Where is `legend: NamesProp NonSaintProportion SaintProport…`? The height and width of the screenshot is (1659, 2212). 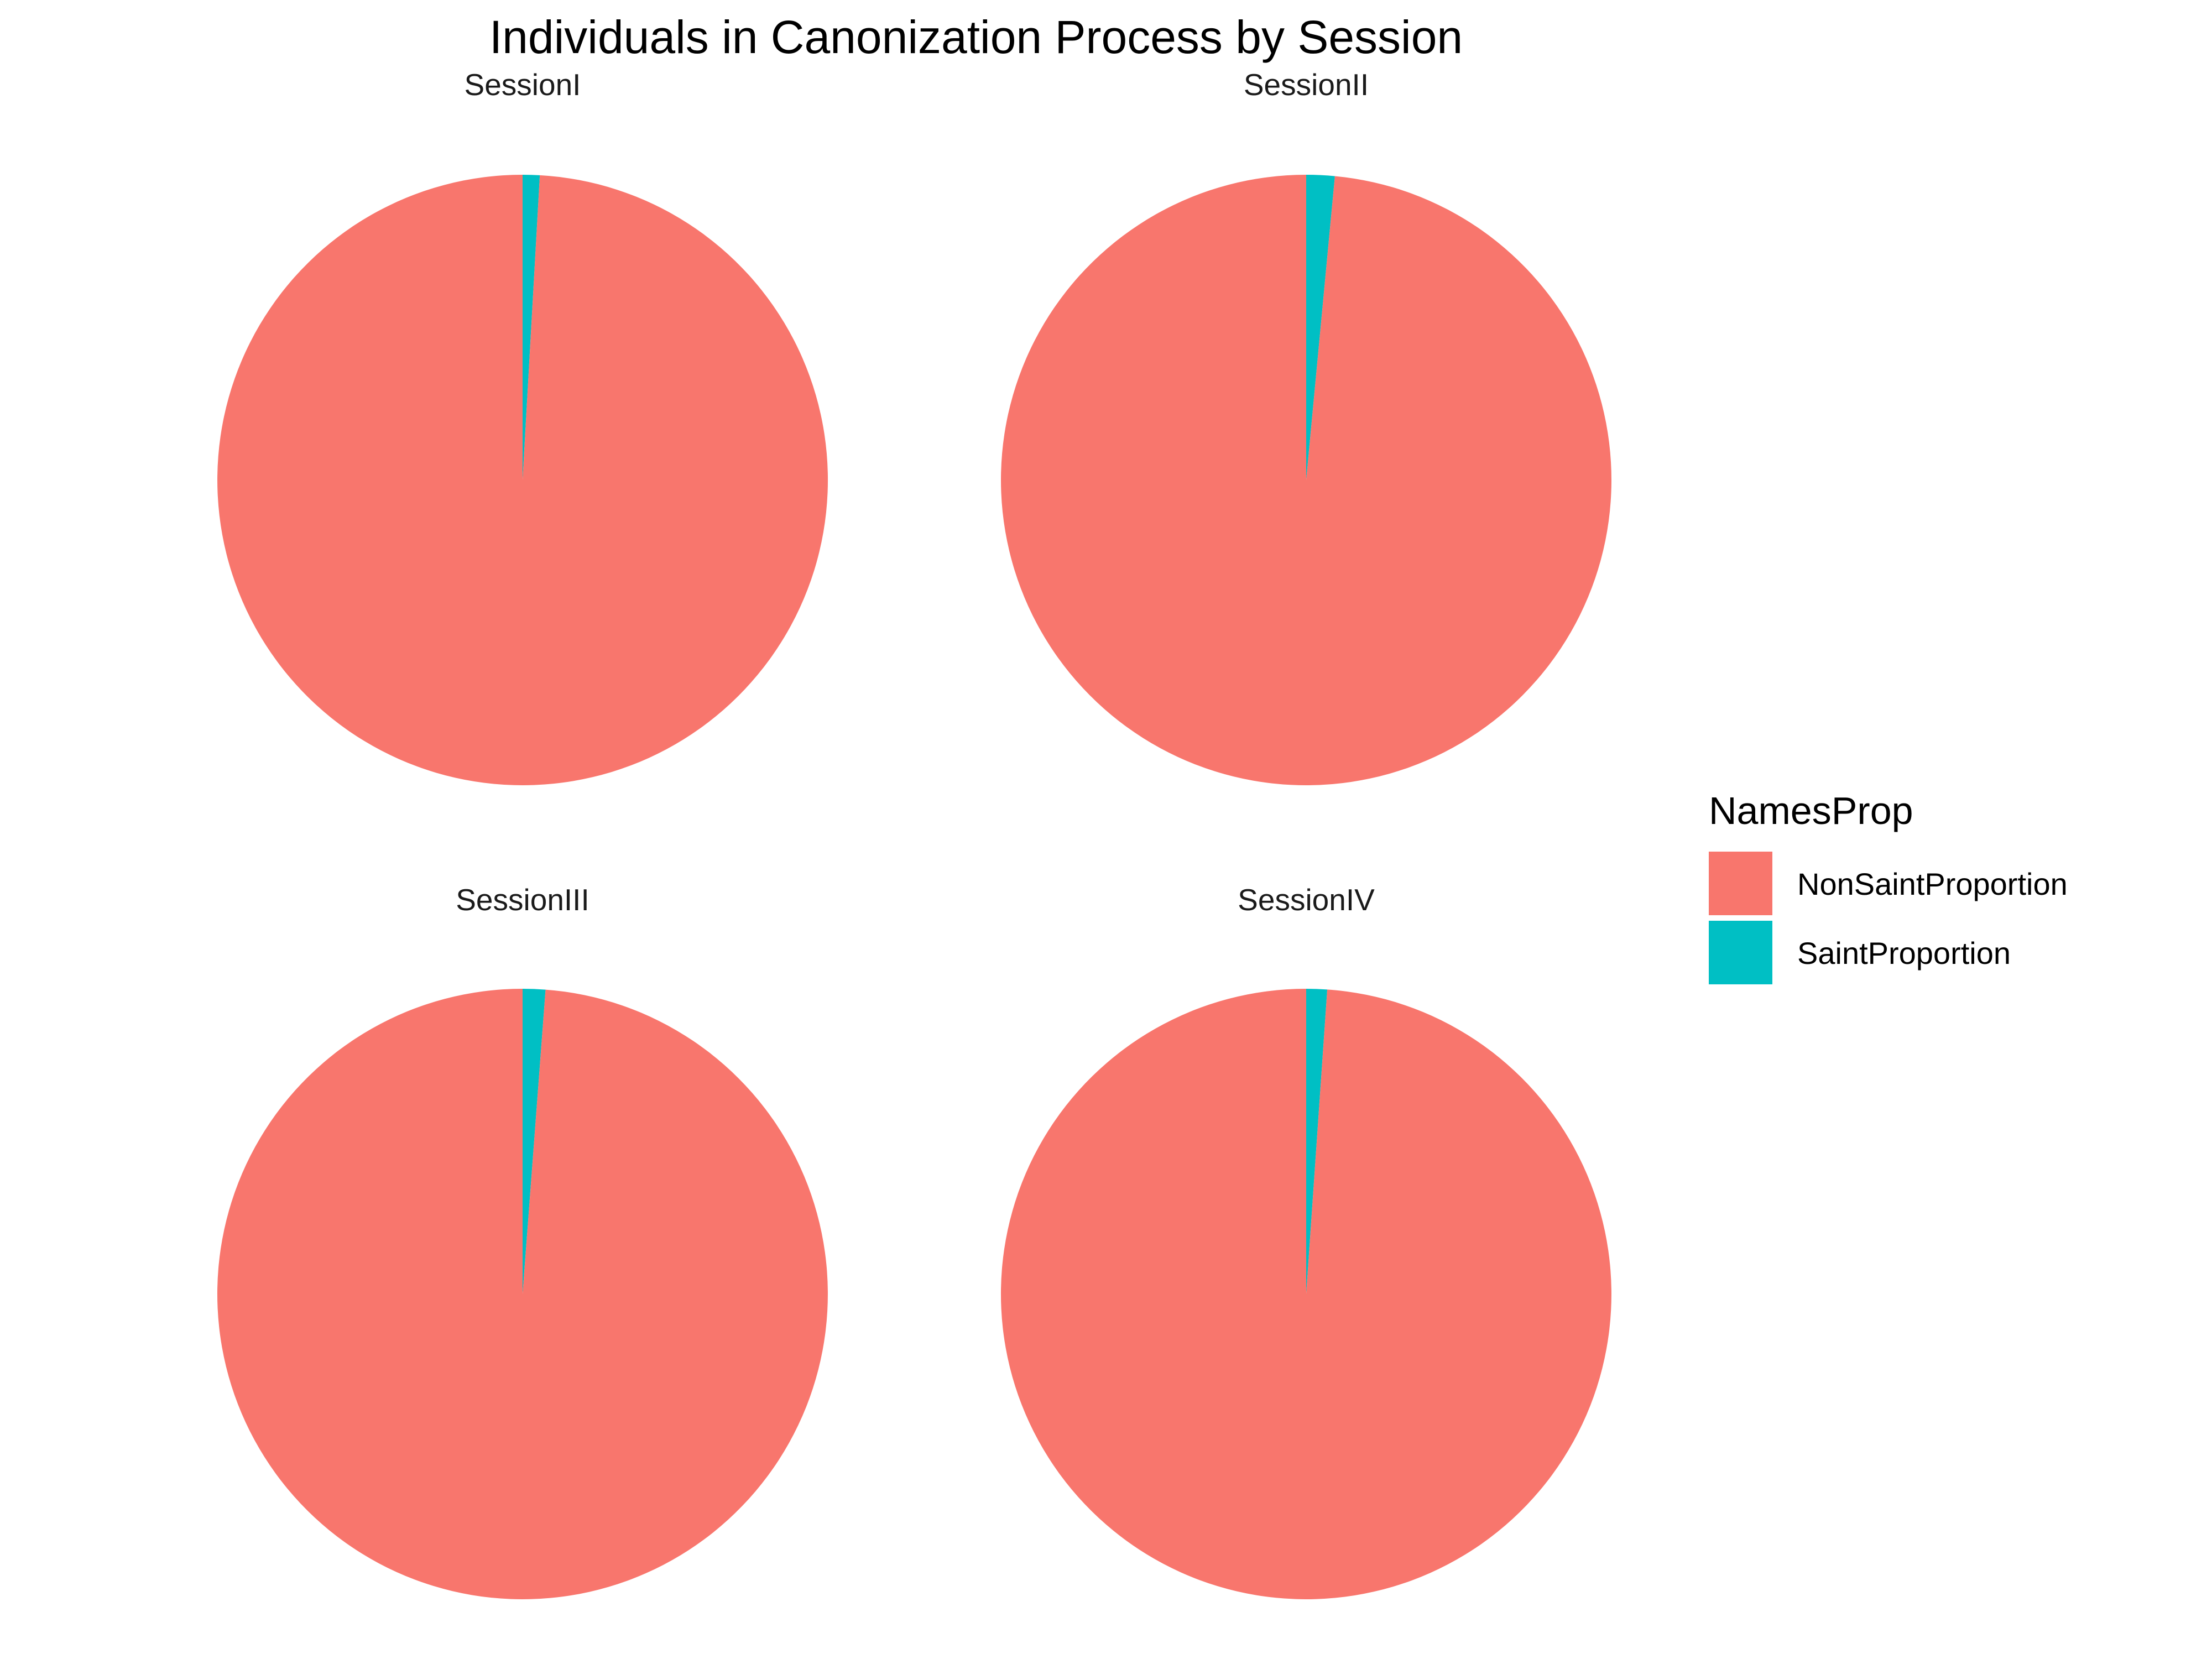 legend: NamesProp NonSaintProportion SaintProport… is located at coordinates (1889, 887).